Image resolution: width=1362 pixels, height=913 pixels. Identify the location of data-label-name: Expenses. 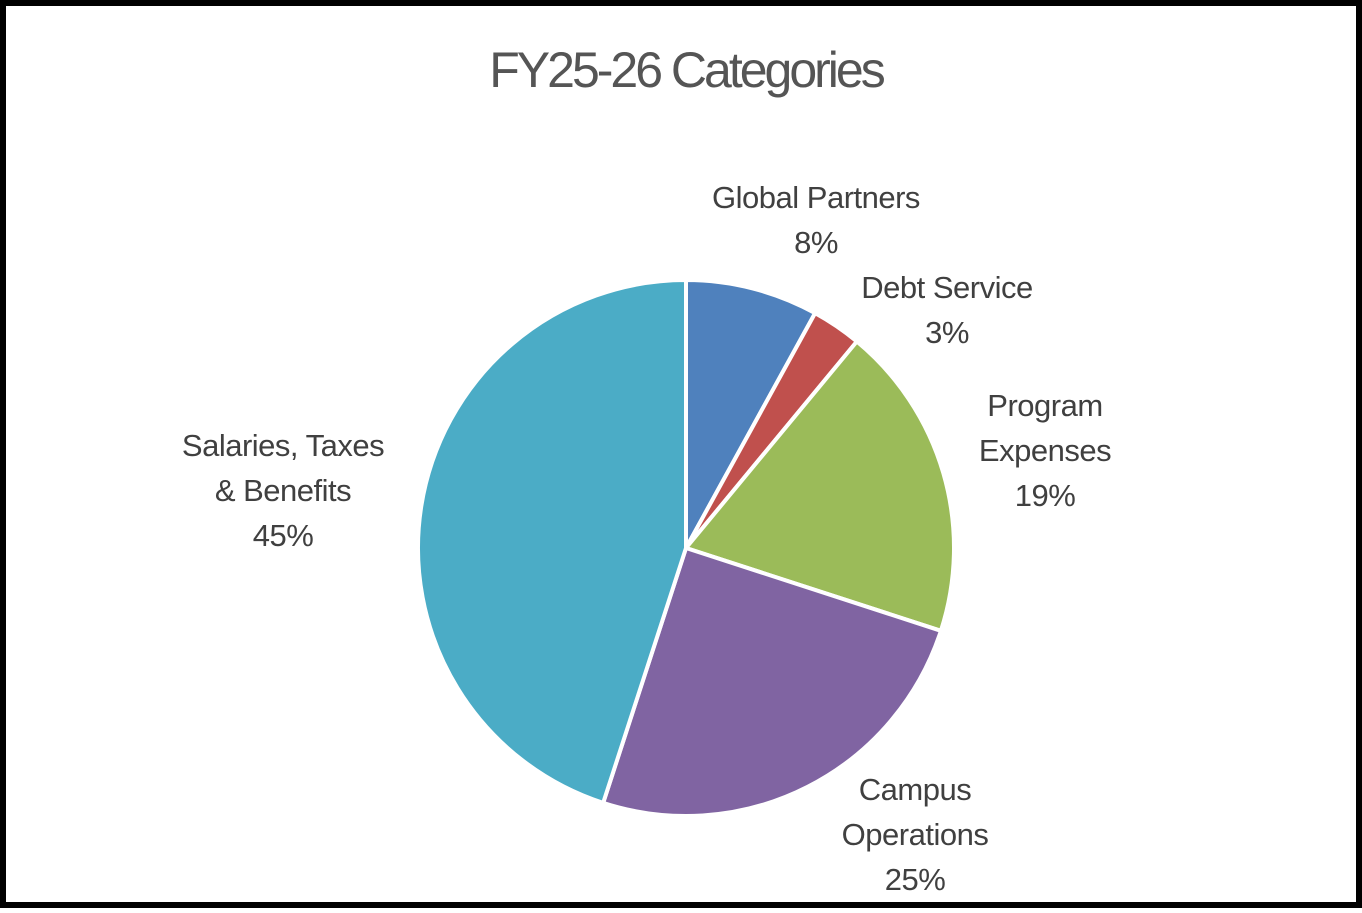
(1045, 450).